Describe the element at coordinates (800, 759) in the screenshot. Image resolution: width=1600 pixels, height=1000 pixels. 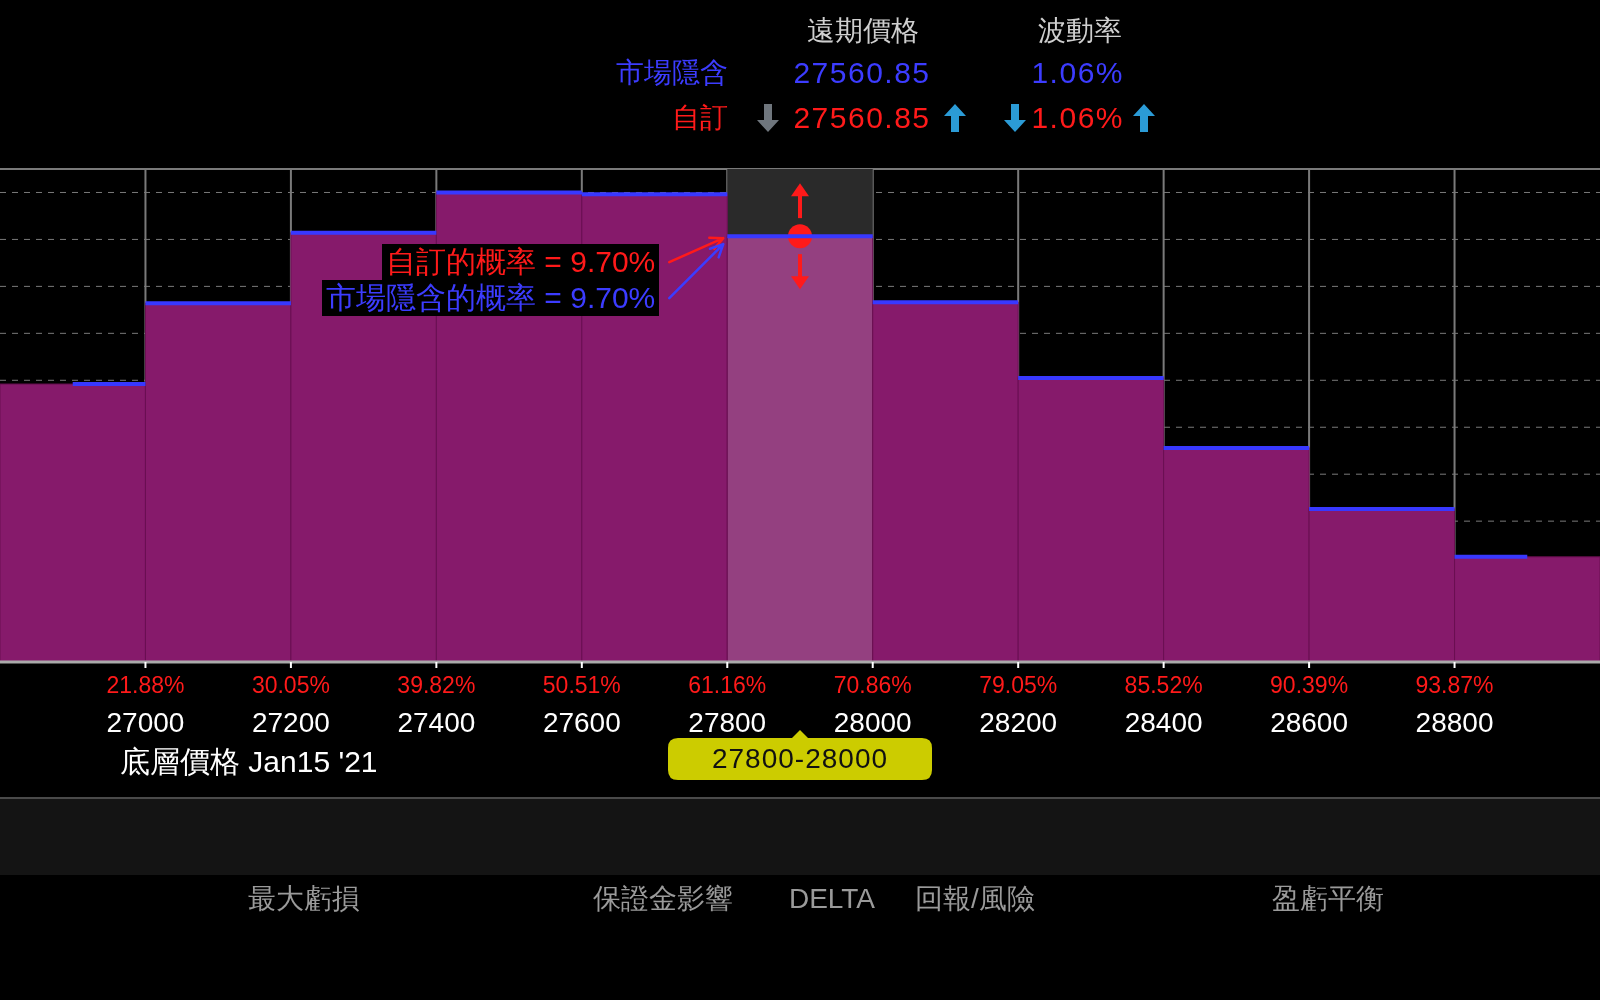
I see `band-label: 27800-28000` at that location.